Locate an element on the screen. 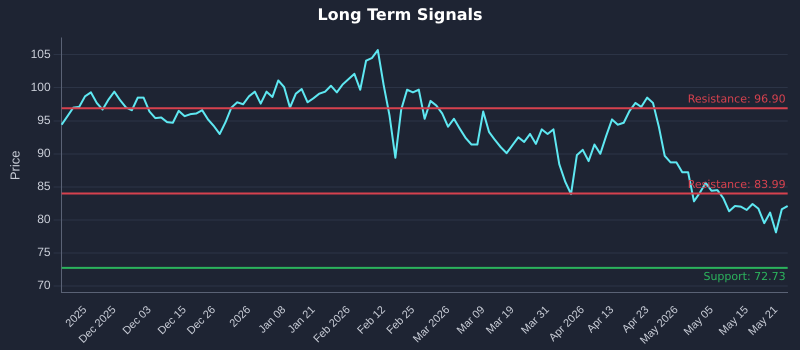 The height and width of the screenshot is (350, 800). y-axis-title: Price is located at coordinates (14, 165).